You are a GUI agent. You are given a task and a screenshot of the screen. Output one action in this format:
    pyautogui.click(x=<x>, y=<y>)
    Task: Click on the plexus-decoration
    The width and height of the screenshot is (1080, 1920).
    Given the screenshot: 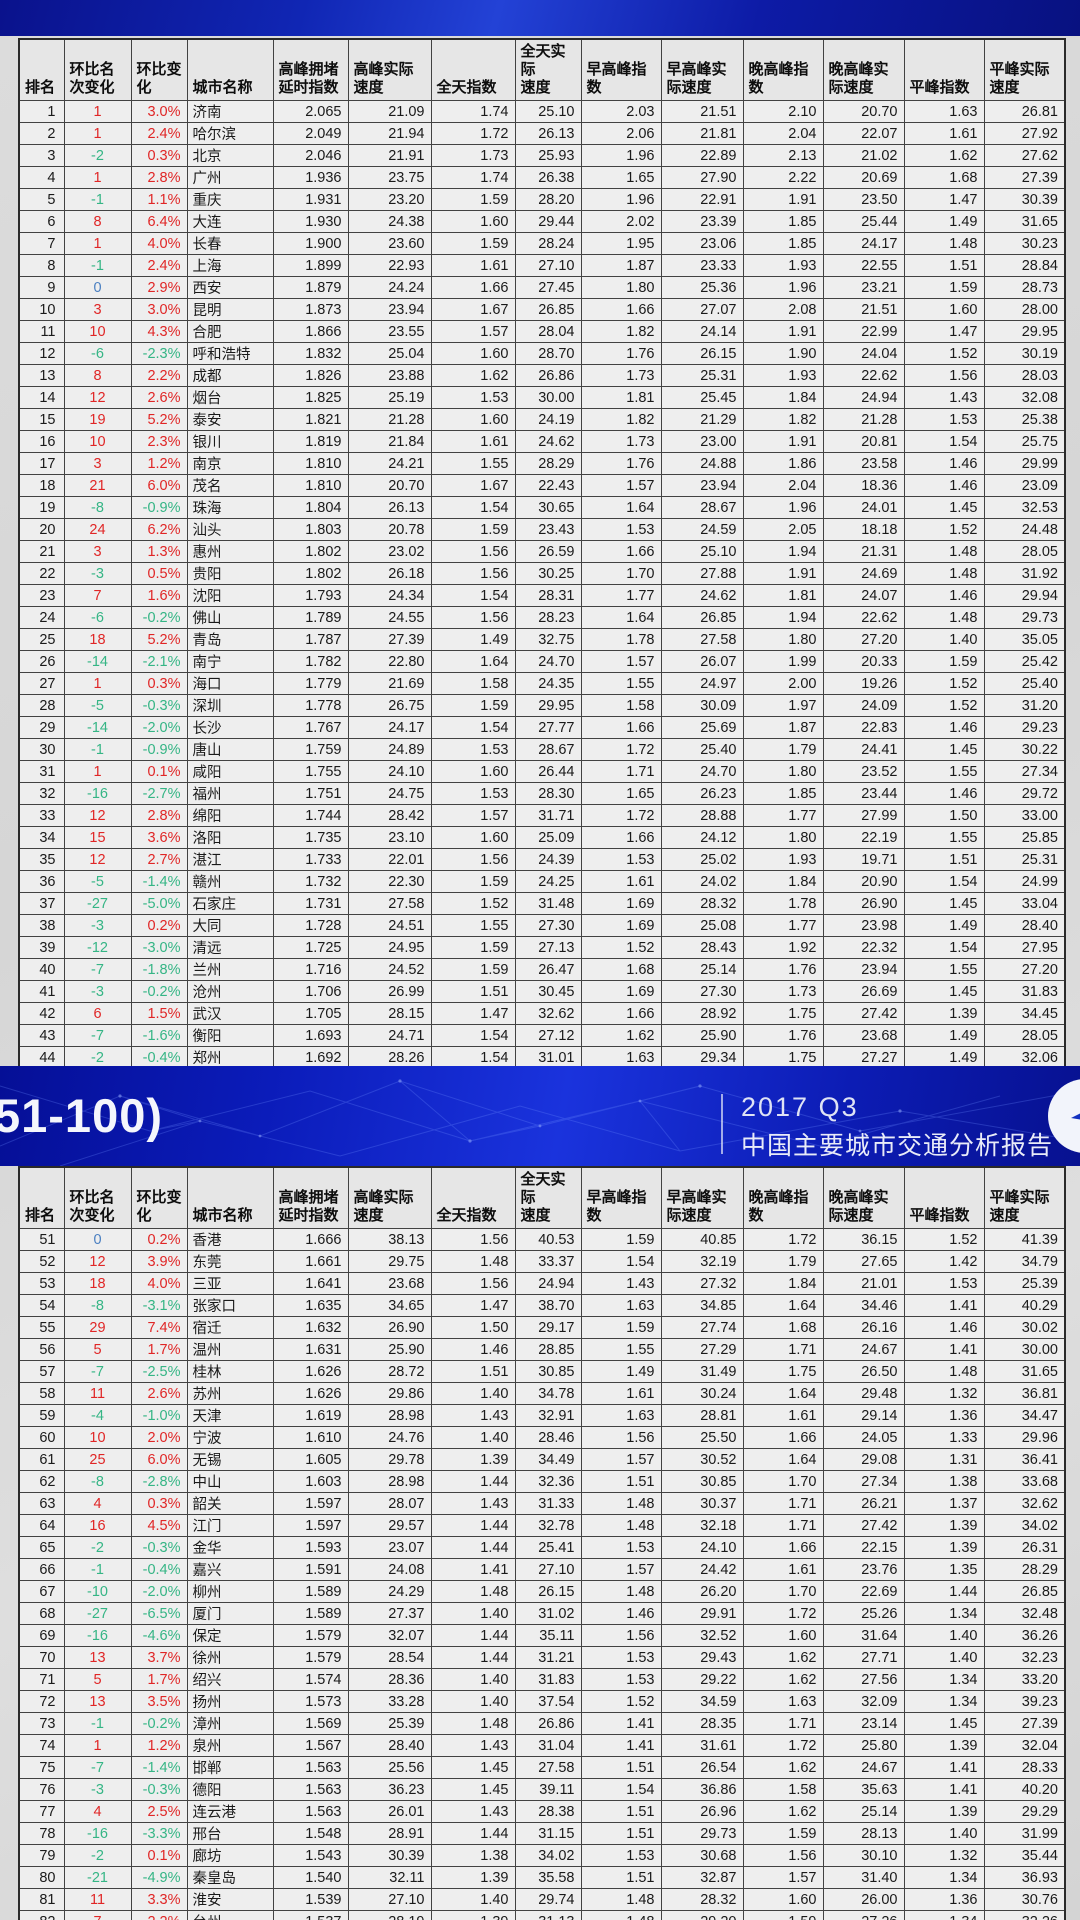 What is the action you would take?
    pyautogui.click(x=540, y=1122)
    